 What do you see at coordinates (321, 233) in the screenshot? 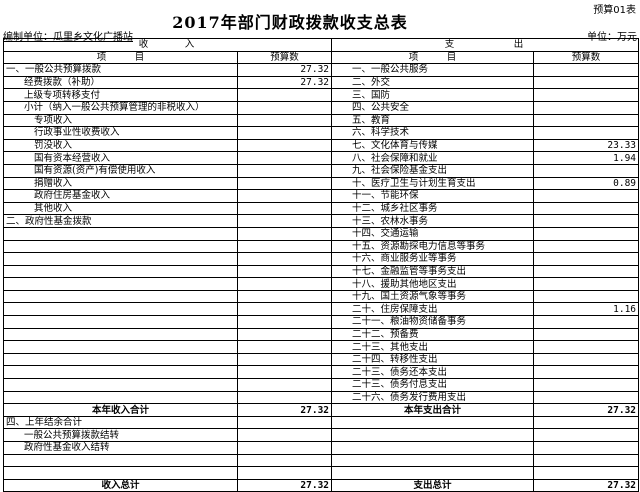
I see `table-row: 十四、交通运输` at bounding box center [321, 233].